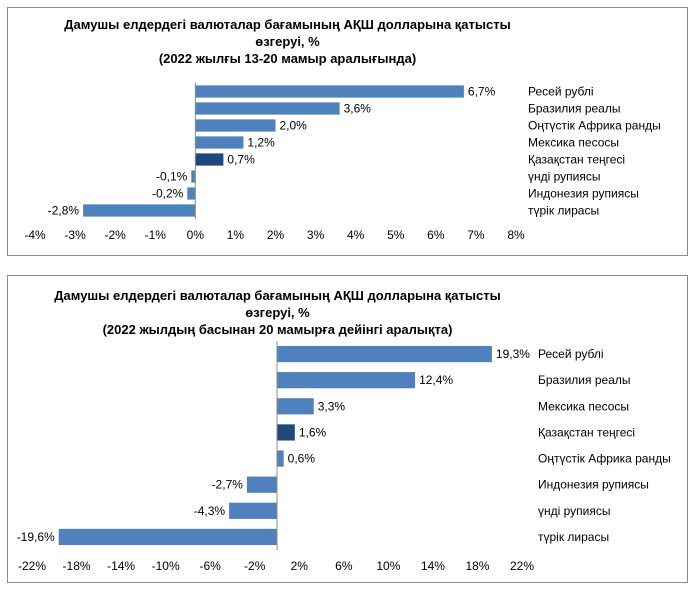  I want to click on value-label: 19,3%, so click(513, 354).